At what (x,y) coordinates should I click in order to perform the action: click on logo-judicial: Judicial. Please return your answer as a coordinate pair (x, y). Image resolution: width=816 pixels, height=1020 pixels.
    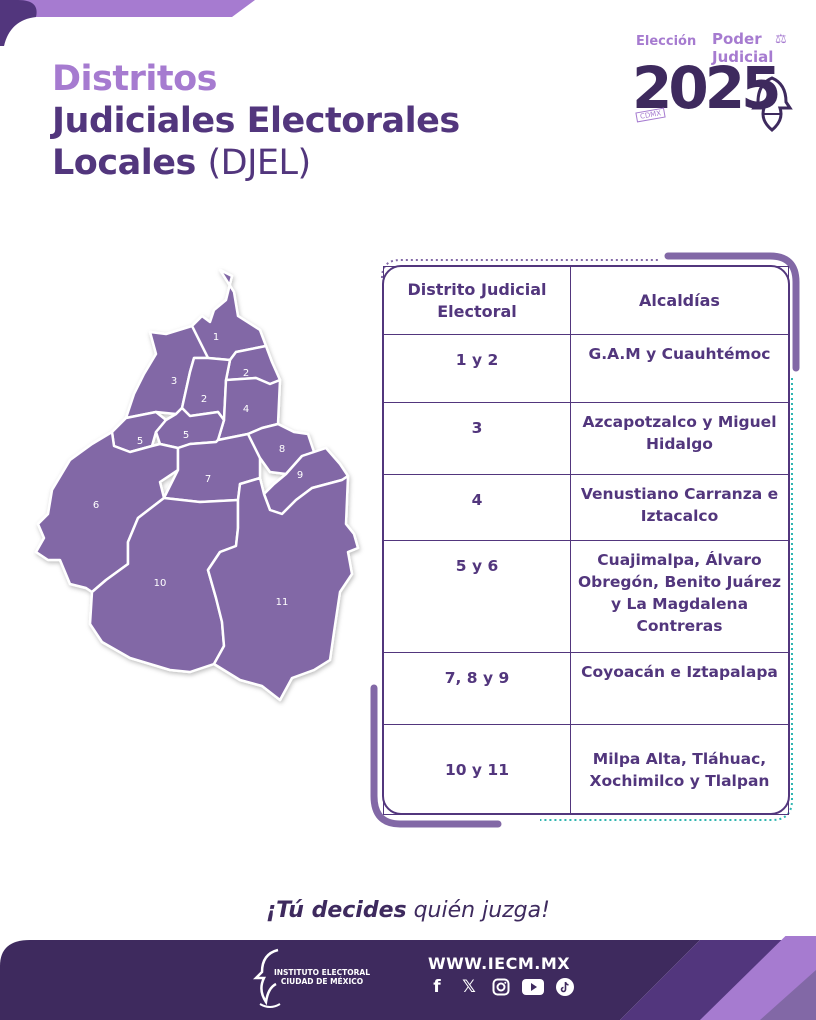
    Looking at the image, I should click on (743, 57).